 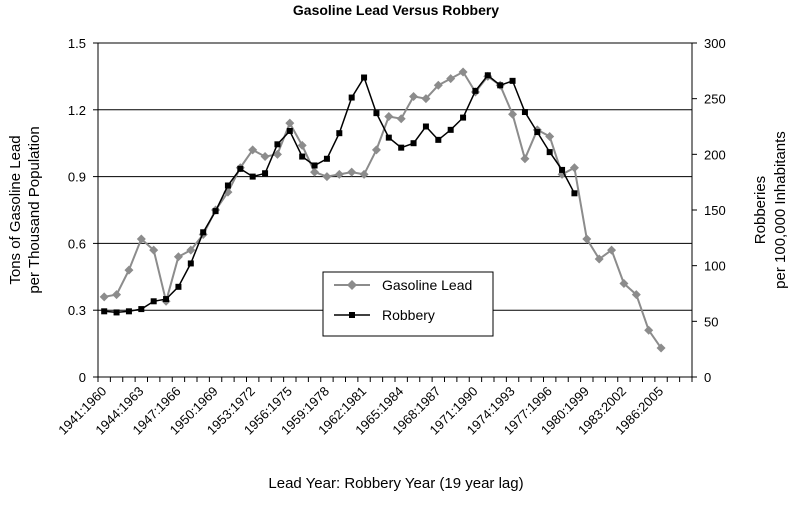 What do you see at coordinates (715, 99) in the screenshot?
I see `right-tick-label: 250` at bounding box center [715, 99].